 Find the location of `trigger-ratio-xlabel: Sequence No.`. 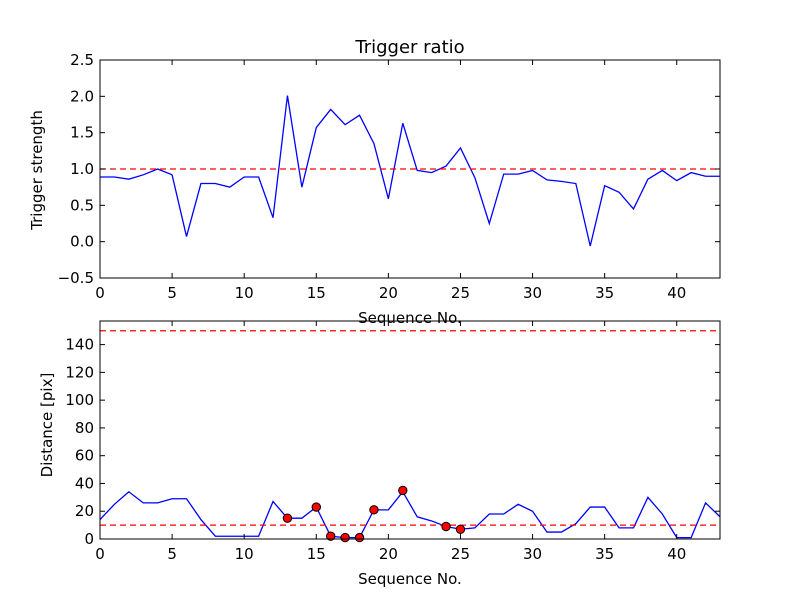

trigger-ratio-xlabel: Sequence No. is located at coordinates (410, 318).